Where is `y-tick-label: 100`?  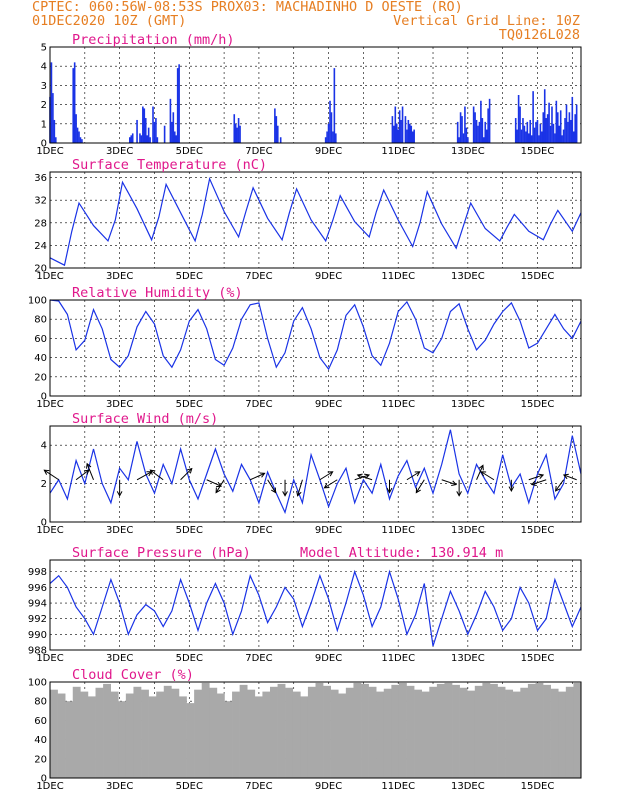
y-tick-label: 100 is located at coordinates (37, 301).